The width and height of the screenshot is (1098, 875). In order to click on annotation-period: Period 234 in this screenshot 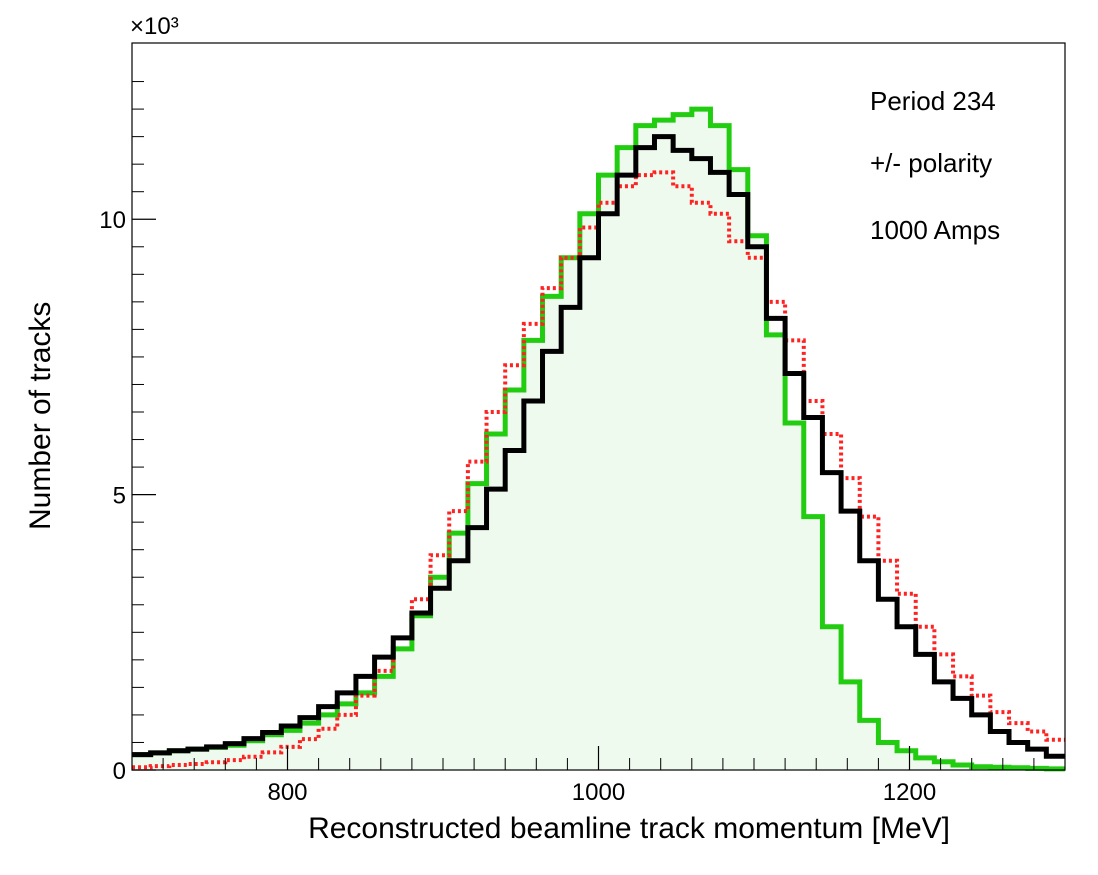, I will do `click(933, 101)`.